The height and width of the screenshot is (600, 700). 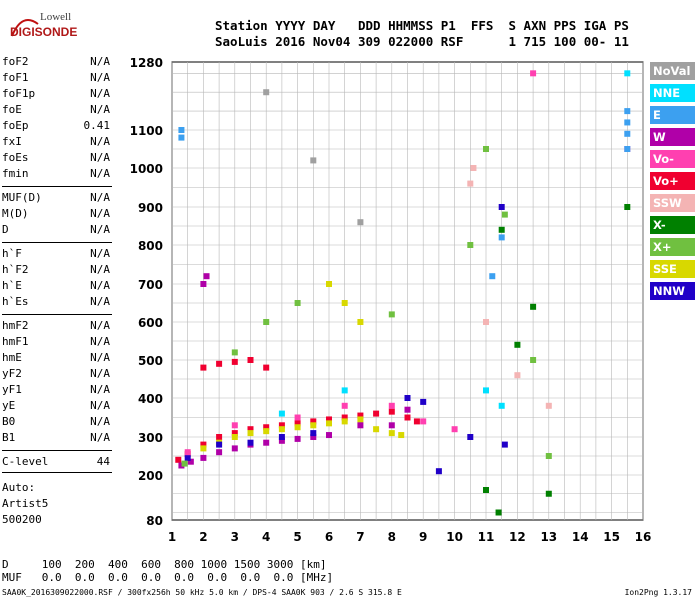 What do you see at coordinates (12, 141) in the screenshot?
I see `param-name: fxI` at bounding box center [12, 141].